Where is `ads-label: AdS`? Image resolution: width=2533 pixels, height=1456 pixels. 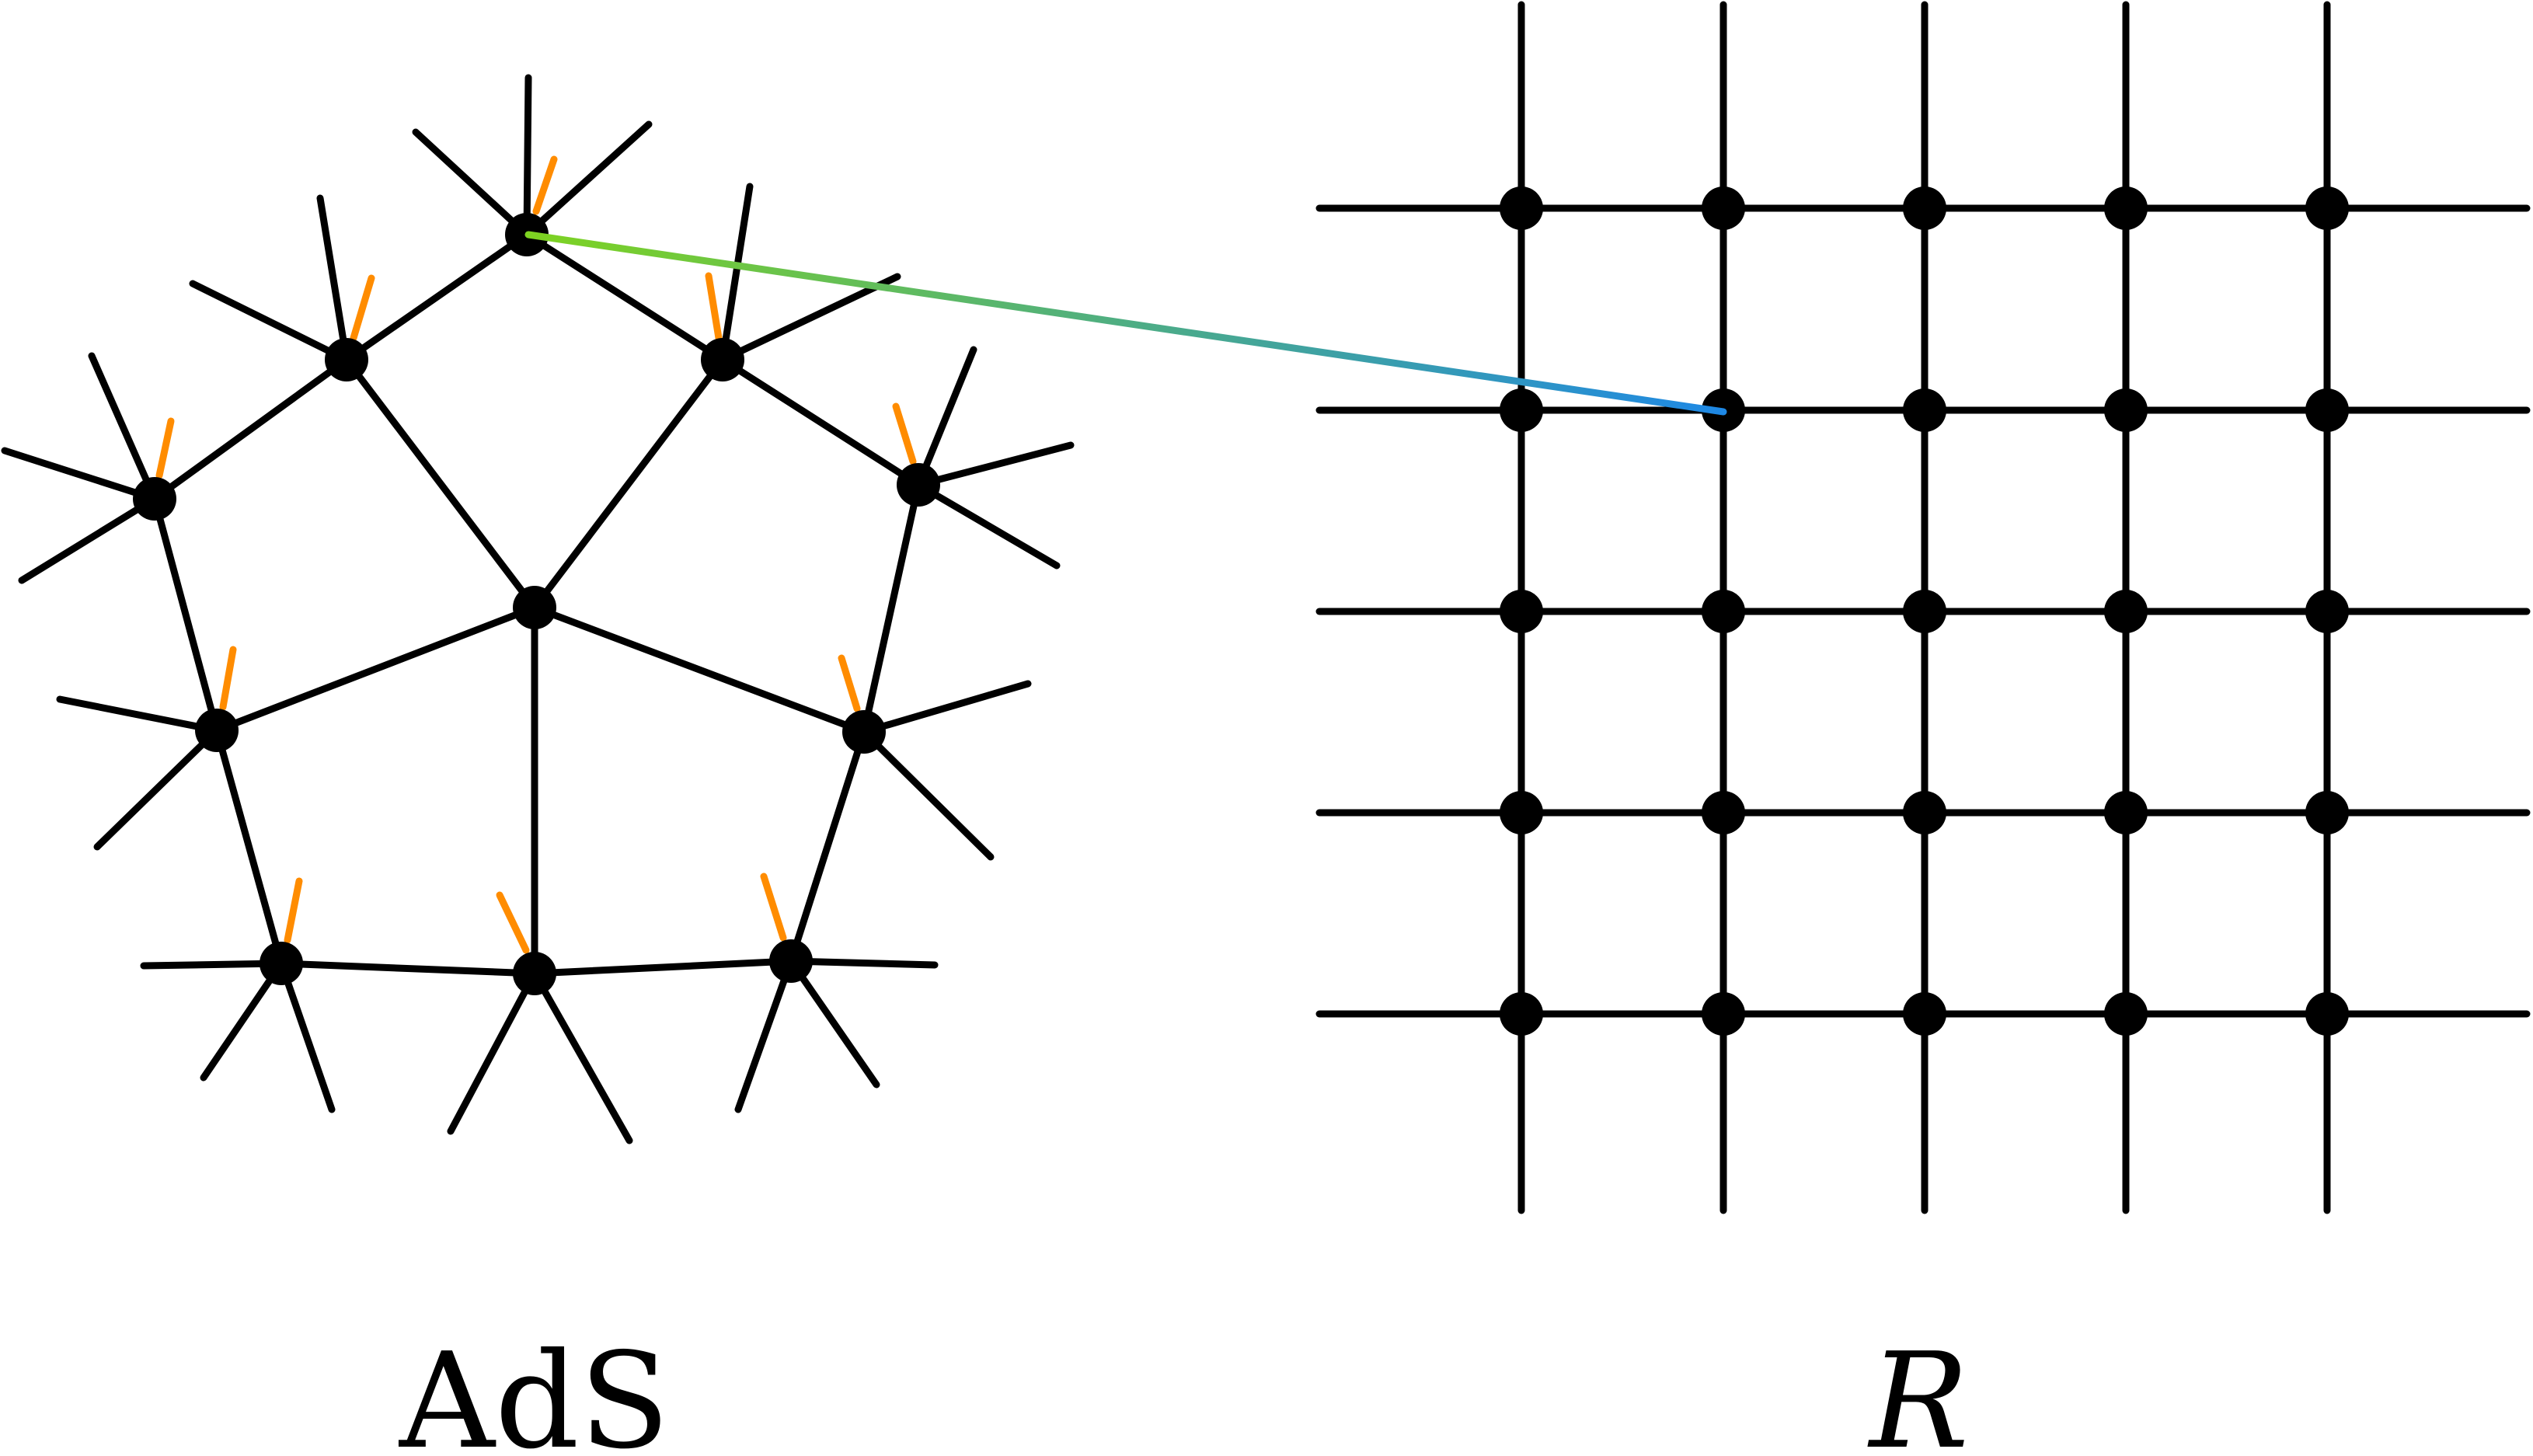 ads-label: AdS is located at coordinates (534, 1391).